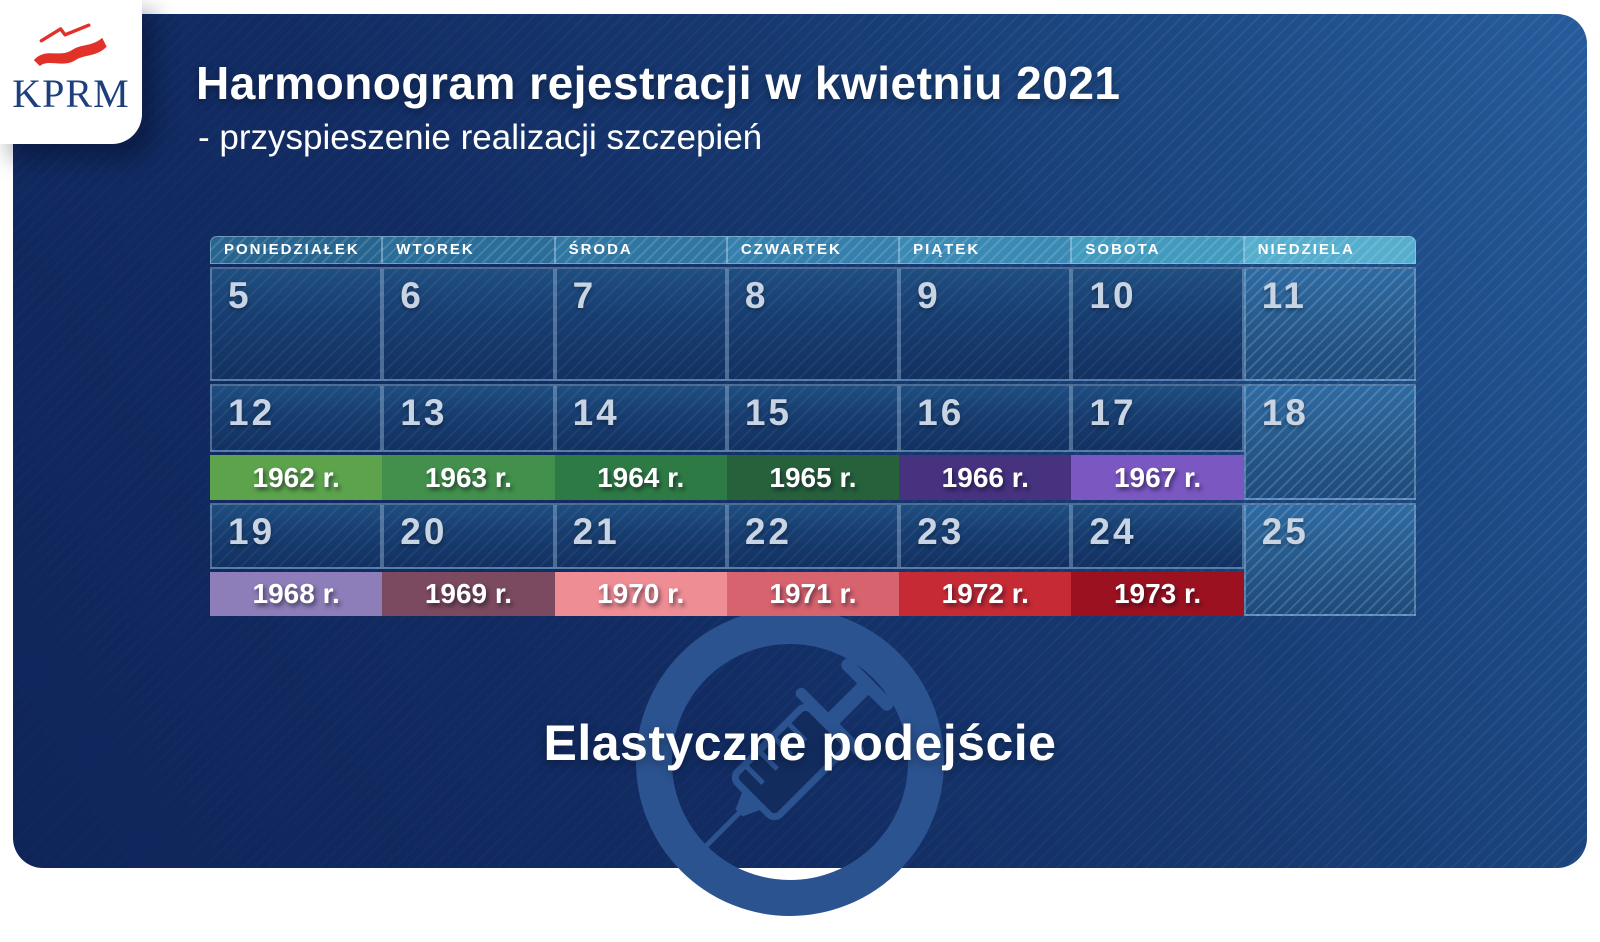 Image resolution: width=1600 pixels, height=942 pixels. Describe the element at coordinates (468, 594) in the screenshot. I see `year-band-1969: 1969 r.` at that location.